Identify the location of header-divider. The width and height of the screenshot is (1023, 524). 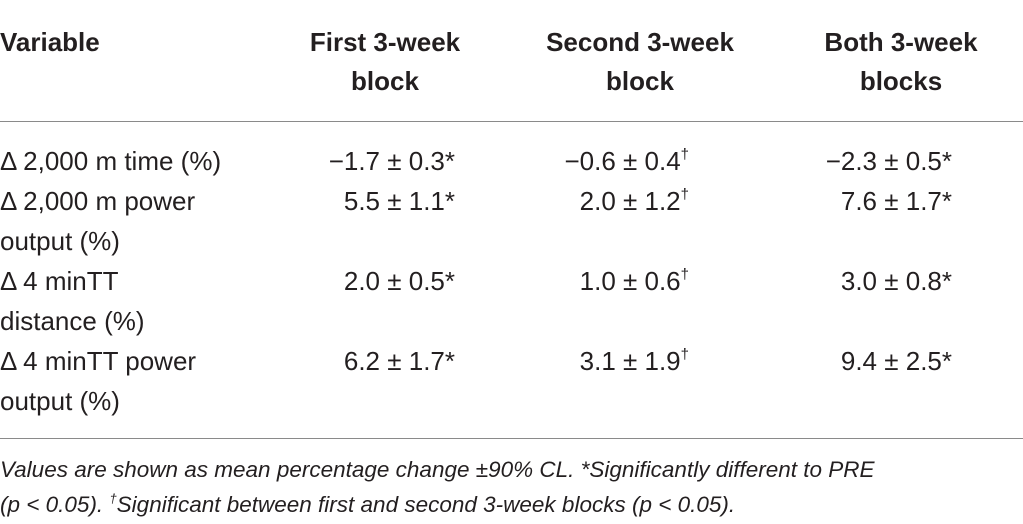
(511, 121).